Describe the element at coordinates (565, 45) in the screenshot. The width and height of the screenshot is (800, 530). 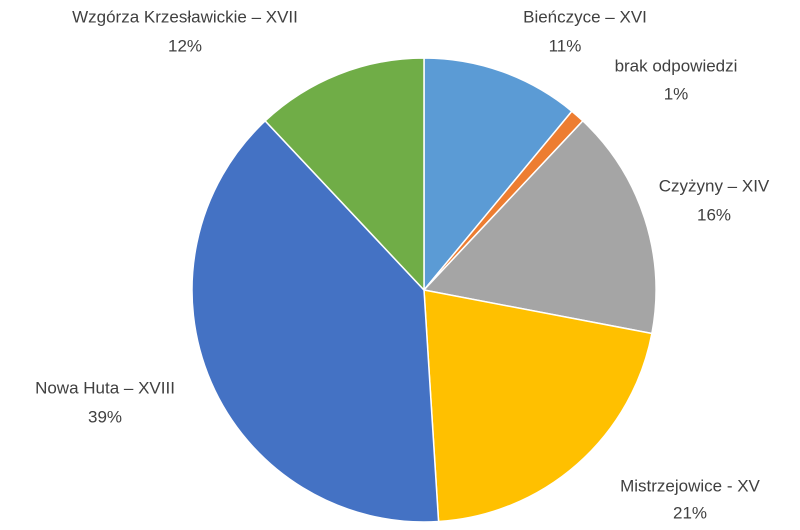
I see `slice-value-label: 11%` at that location.